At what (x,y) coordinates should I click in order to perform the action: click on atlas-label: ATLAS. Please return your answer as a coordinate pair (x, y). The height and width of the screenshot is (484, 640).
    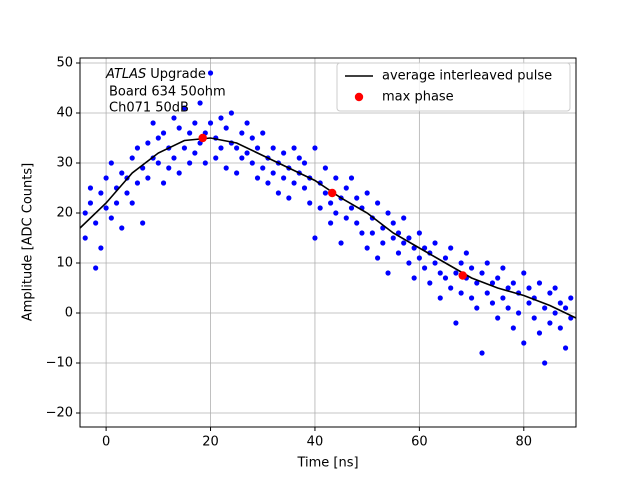
    Looking at the image, I should click on (125, 74).